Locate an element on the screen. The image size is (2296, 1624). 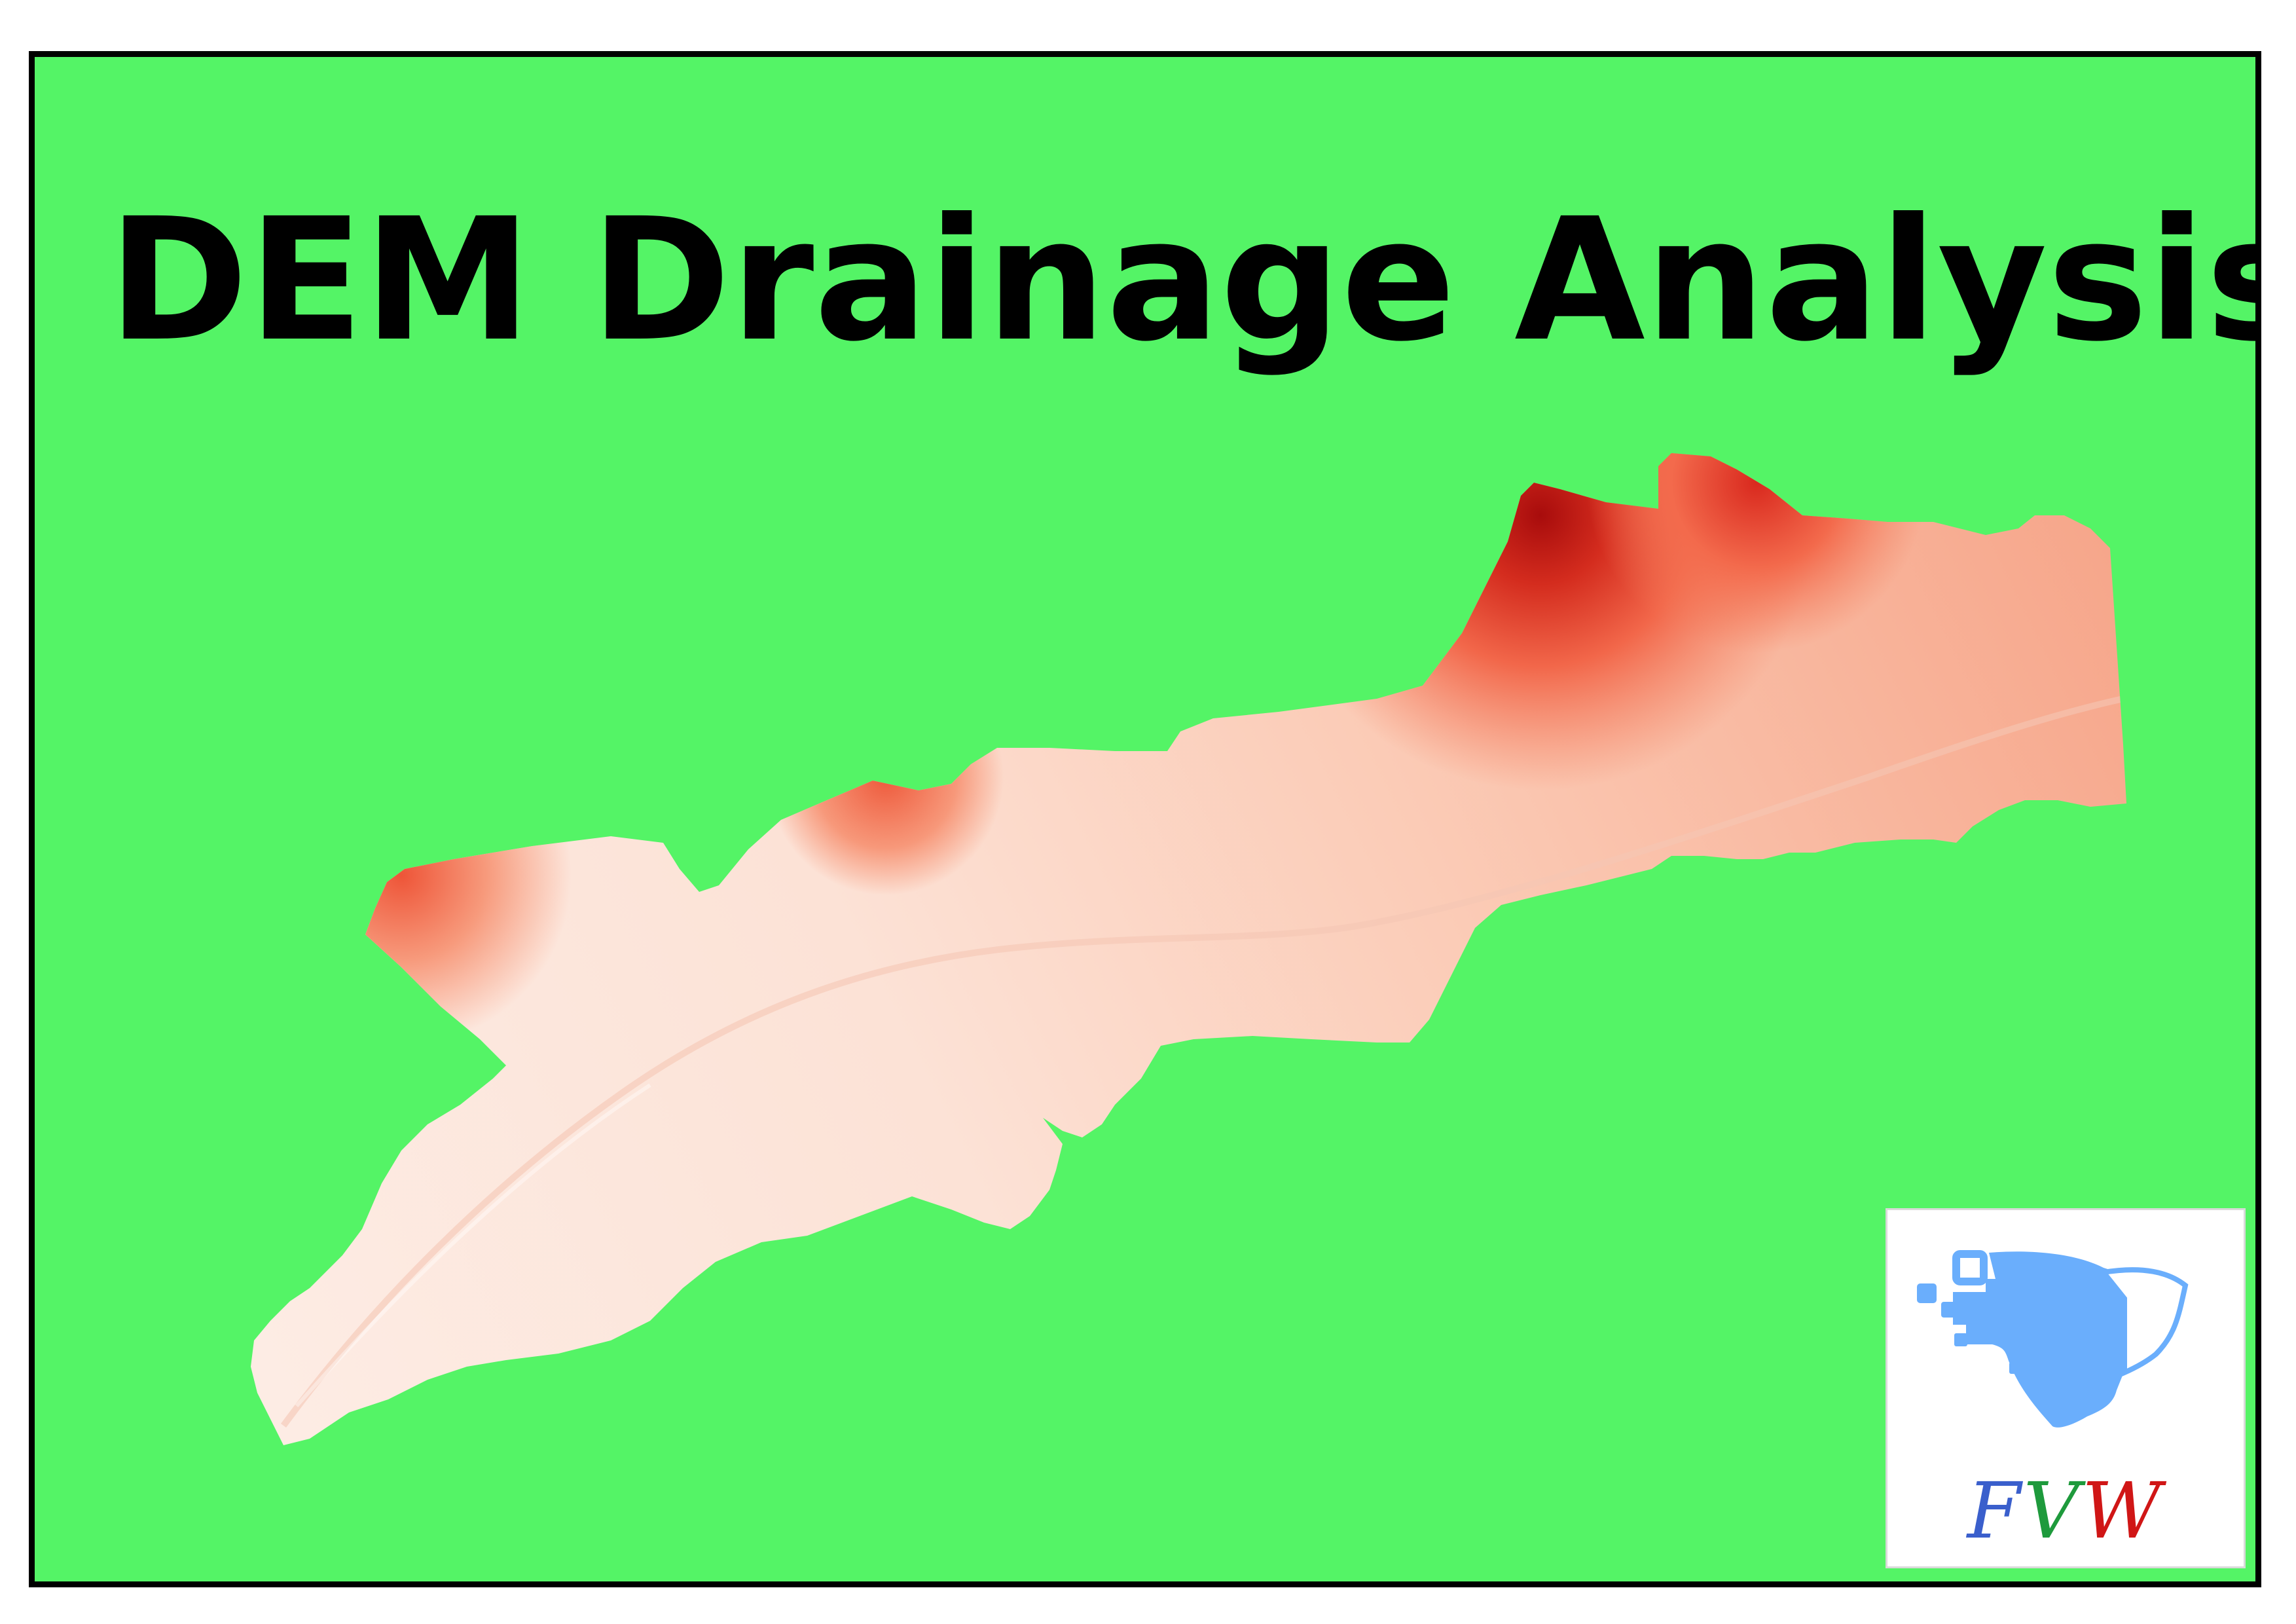
fvw-head-logo-icon is located at coordinates (2053, 1339).